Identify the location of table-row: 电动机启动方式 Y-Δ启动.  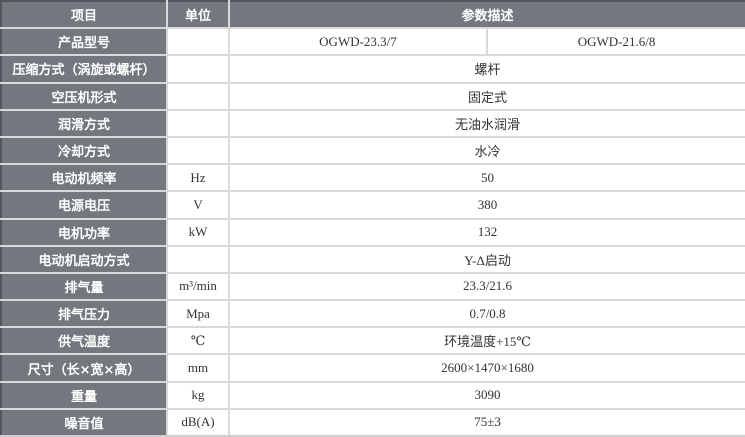
(372, 259).